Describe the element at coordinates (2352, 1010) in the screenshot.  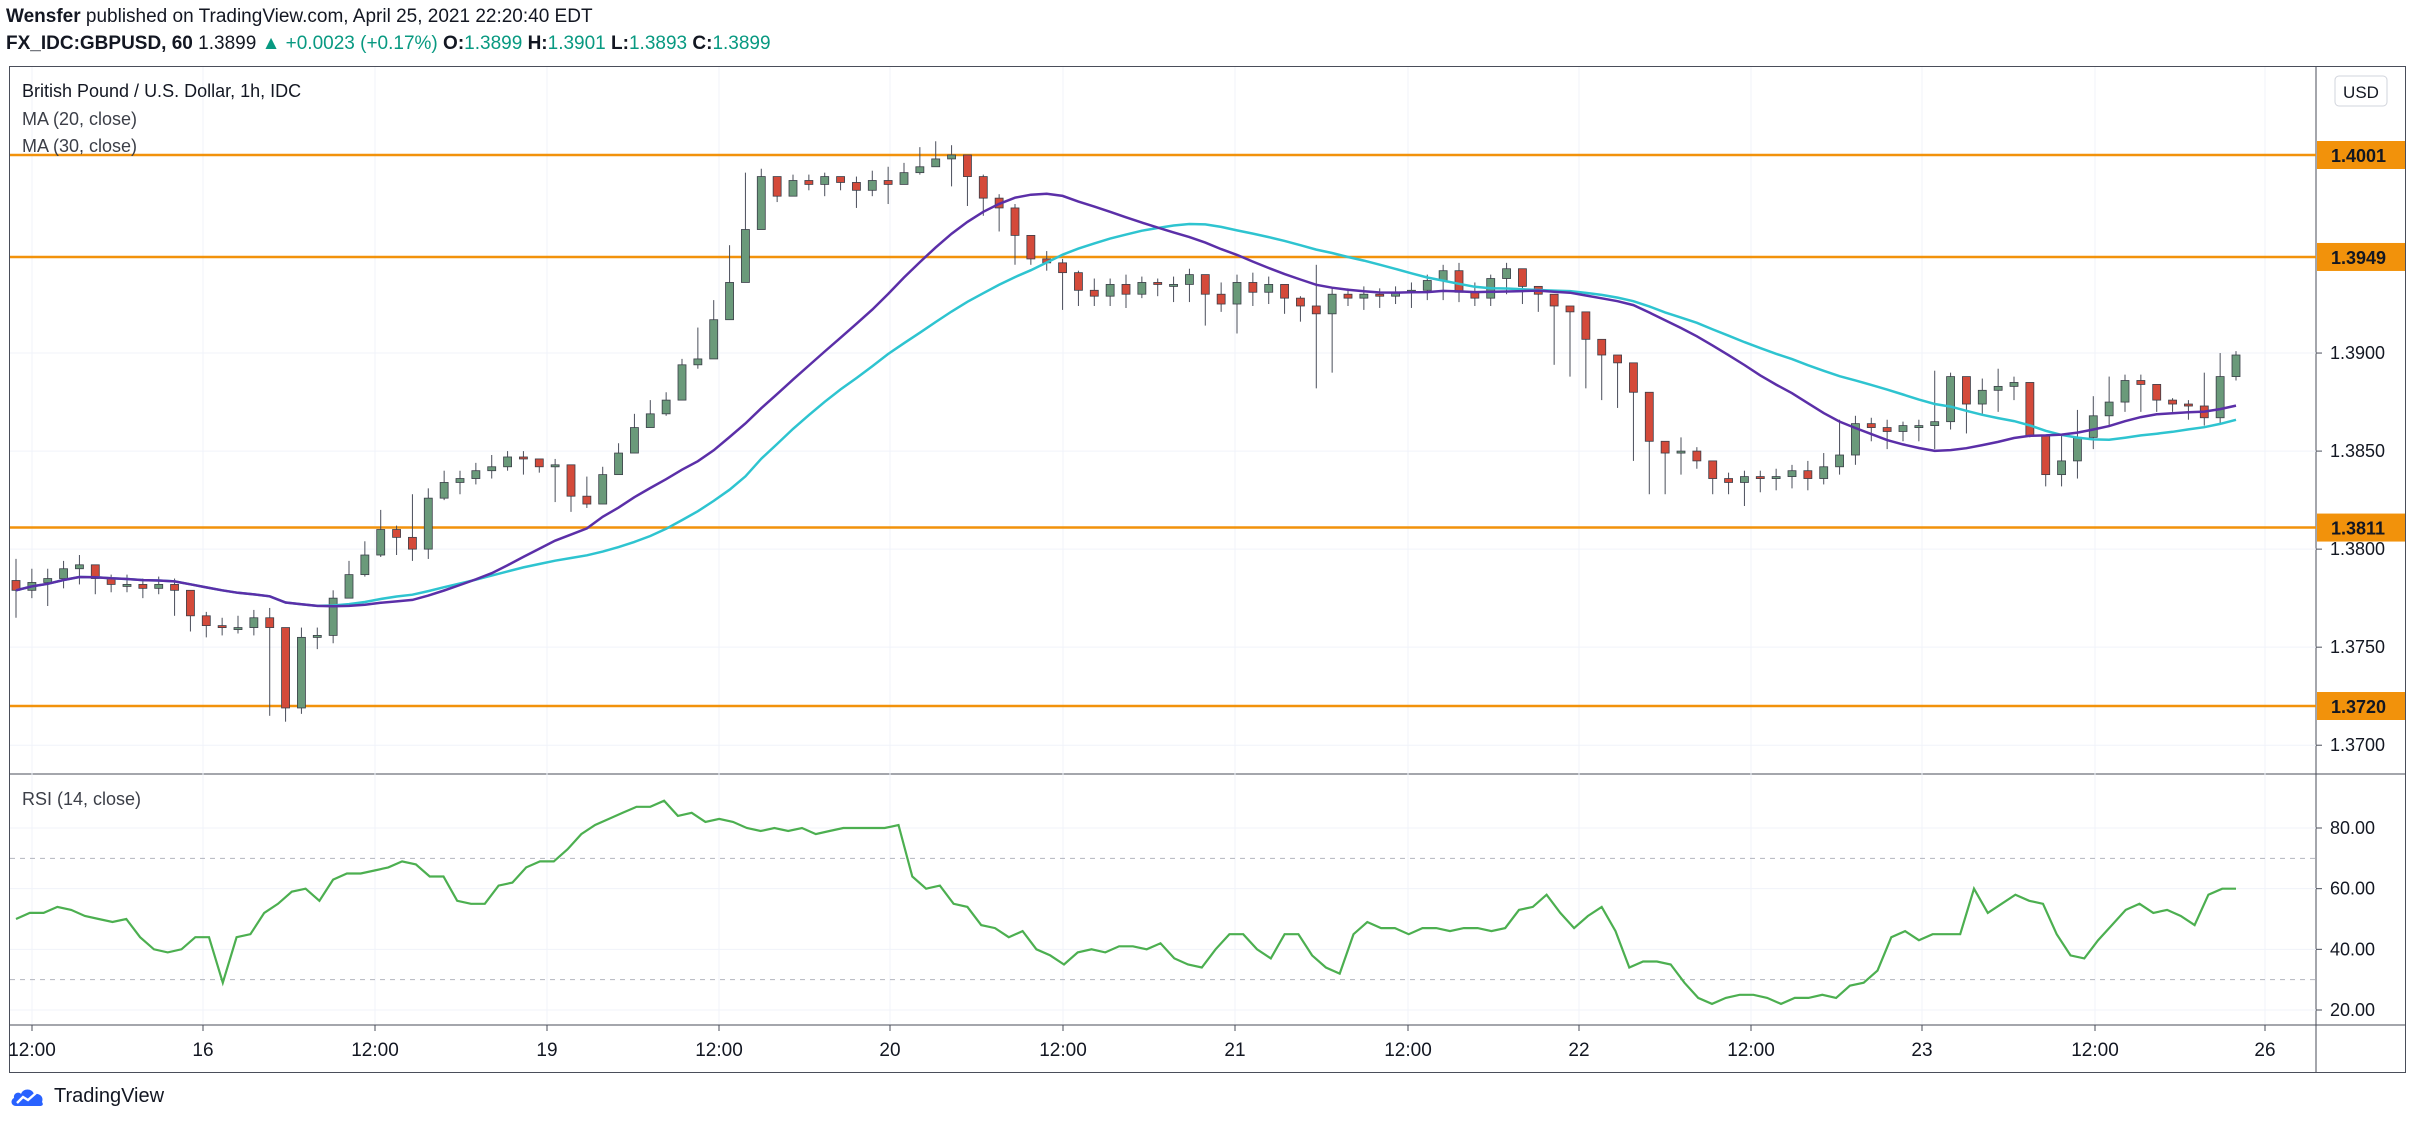
I see `rsi-tick-label: 20.00` at that location.